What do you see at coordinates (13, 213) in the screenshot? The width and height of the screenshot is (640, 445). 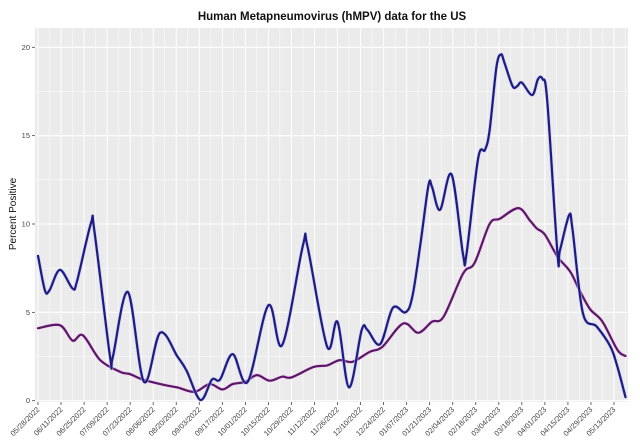 I see `y-axis-label: Percent Positive` at bounding box center [13, 213].